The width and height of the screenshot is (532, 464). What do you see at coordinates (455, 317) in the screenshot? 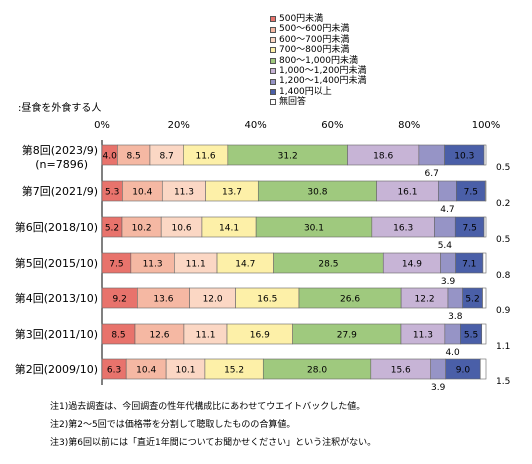
I see `data-label: 3.8` at bounding box center [455, 317].